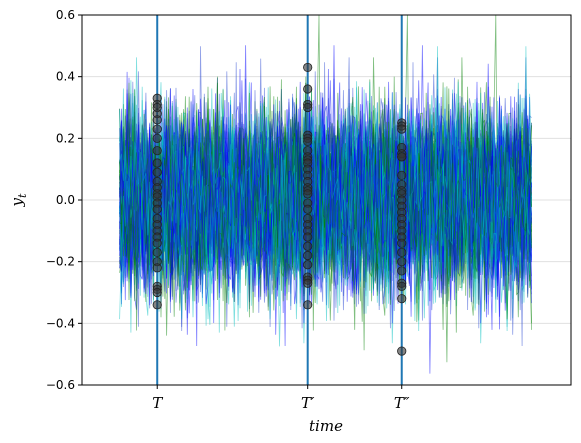 The image size is (581, 443). Describe the element at coordinates (60, 262) in the screenshot. I see `y-tick-label: −0.2` at that location.